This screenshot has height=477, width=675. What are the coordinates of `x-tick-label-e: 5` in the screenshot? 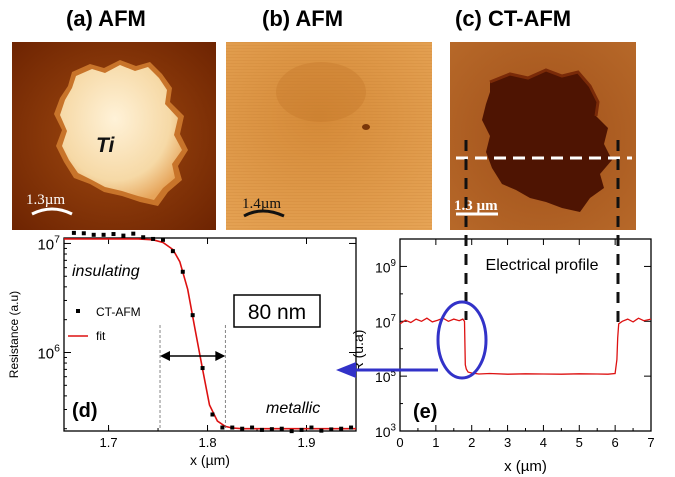 It's located at (579, 442).